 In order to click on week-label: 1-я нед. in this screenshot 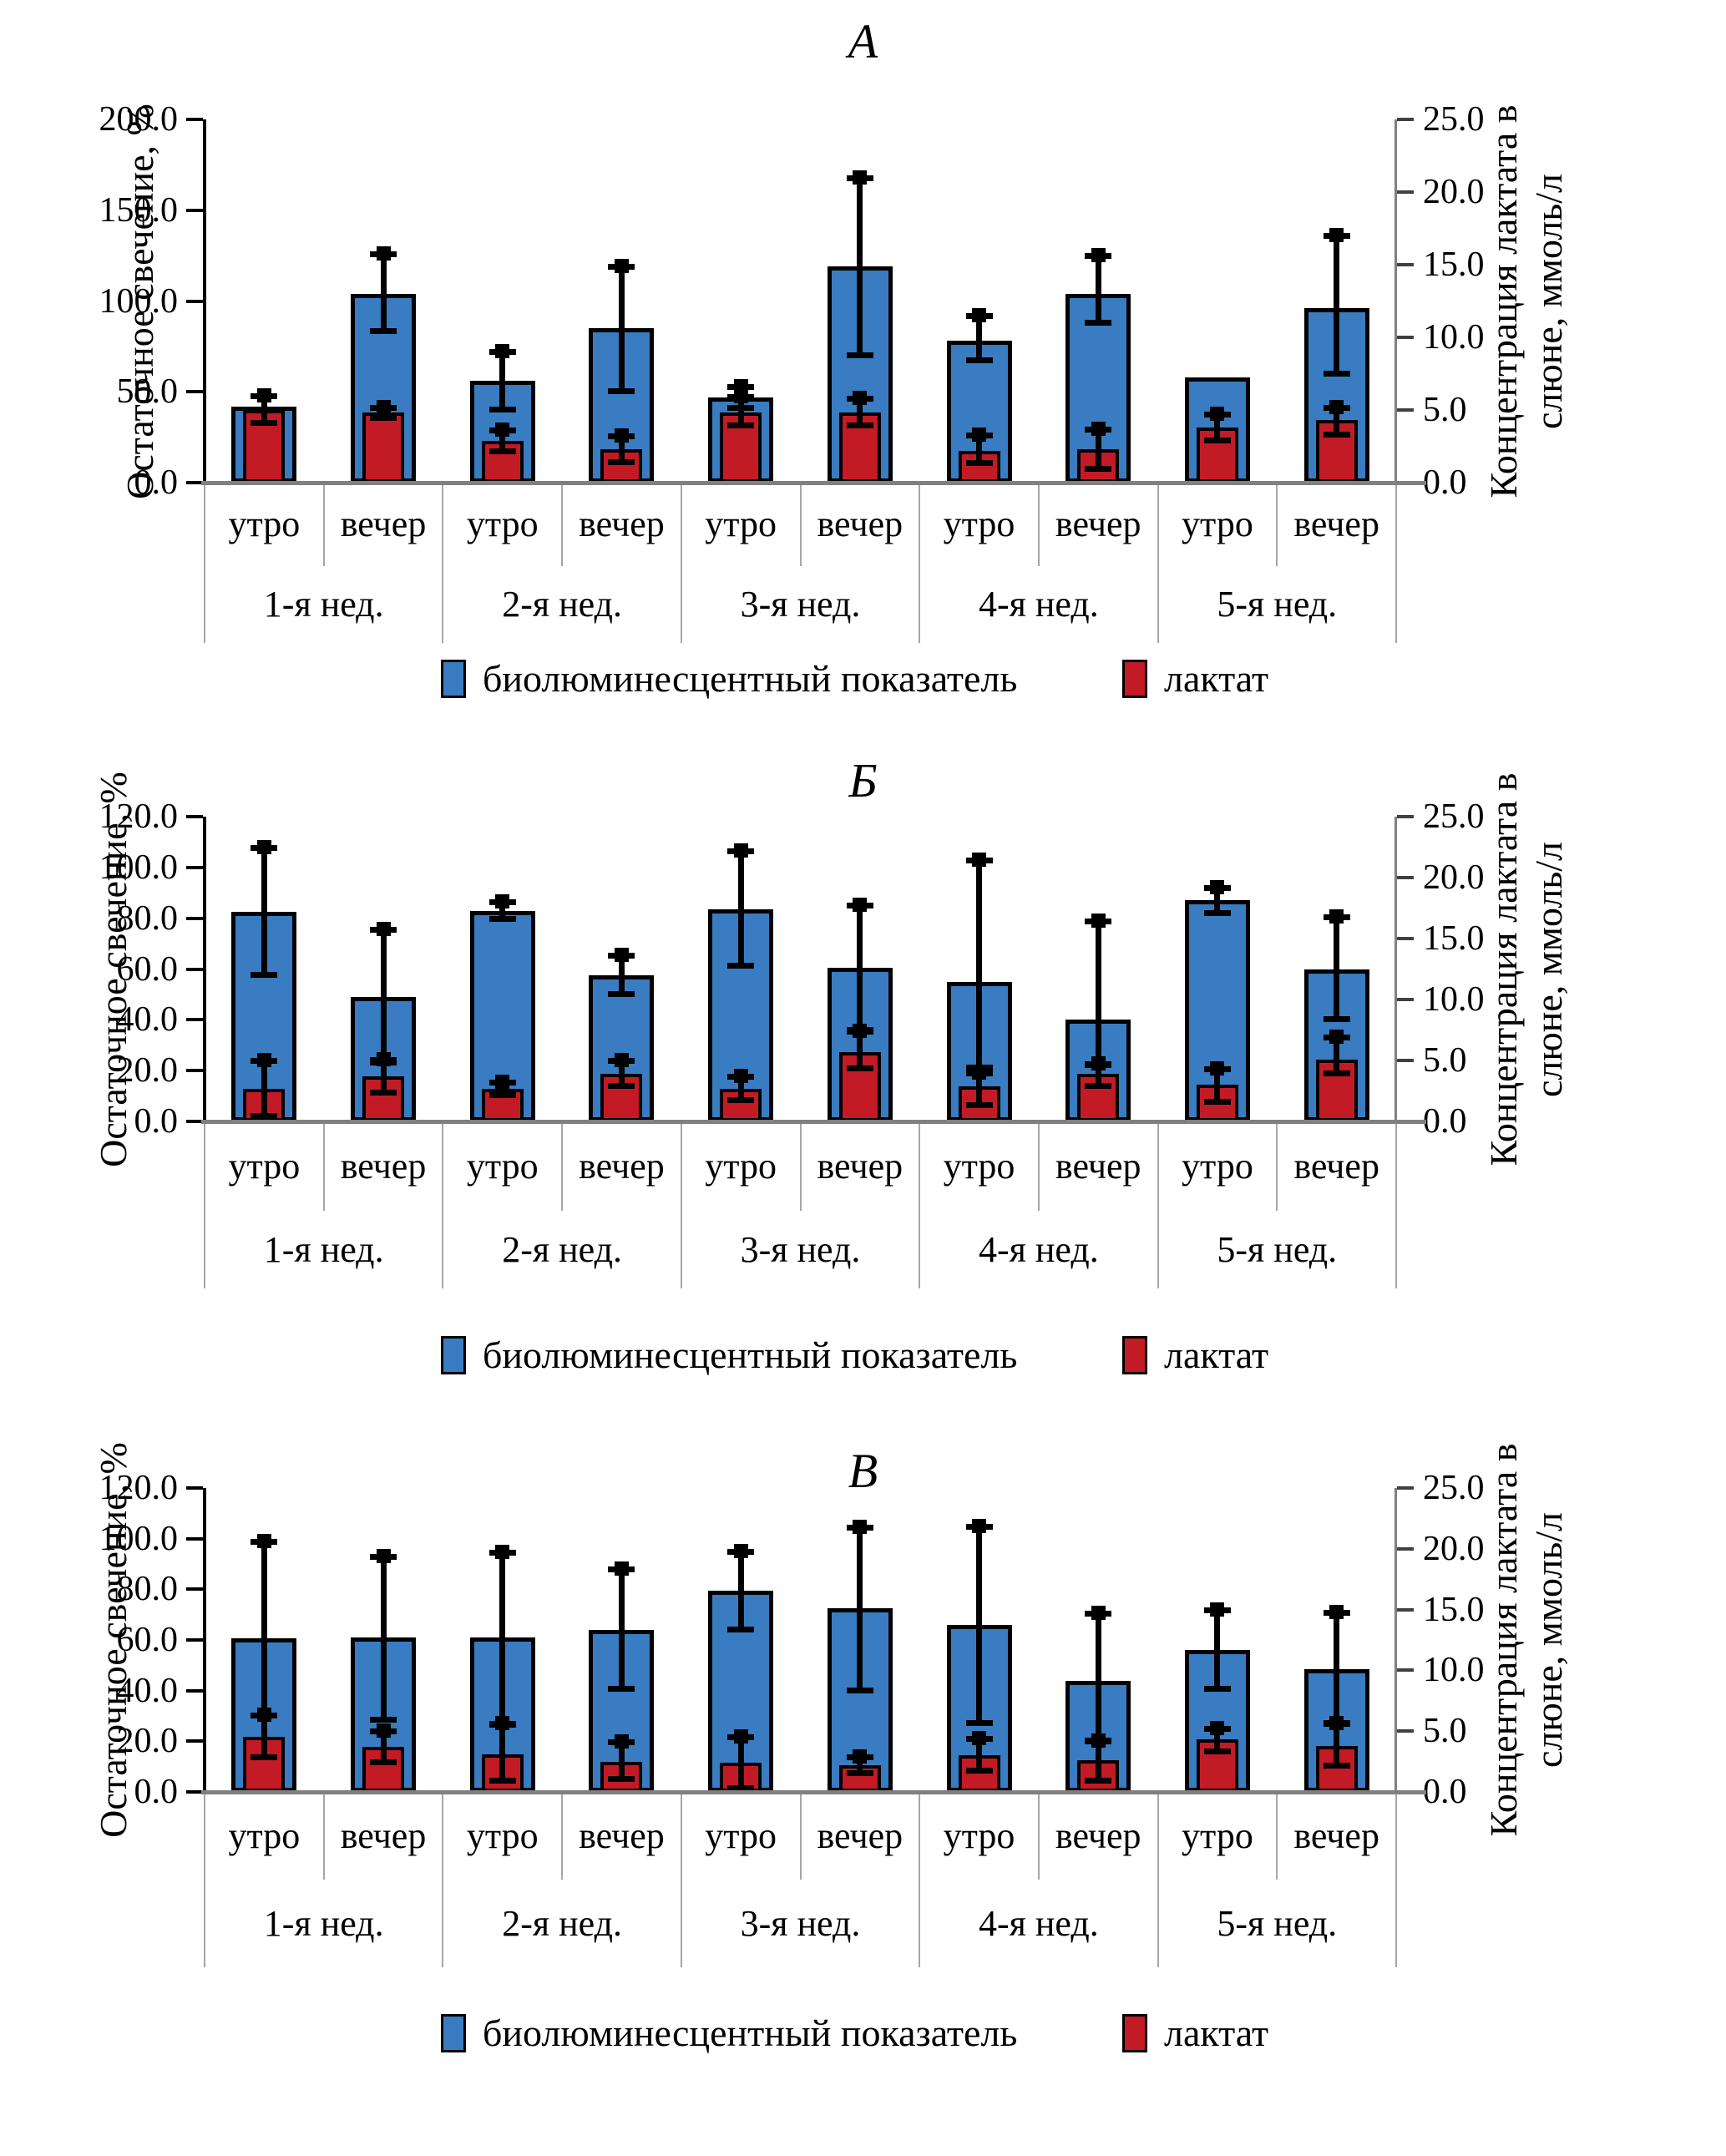, I will do `click(323, 1923)`.